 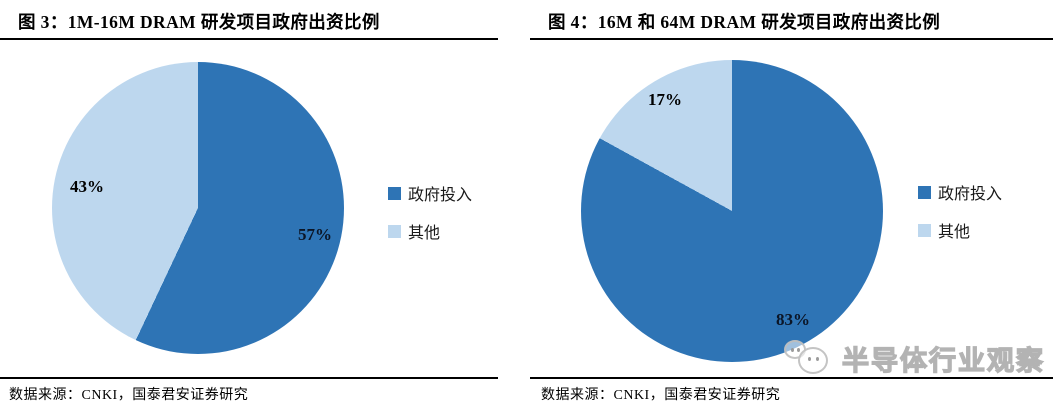 What do you see at coordinates (791, 378) in the screenshot?
I see `figure-4-footer-rule` at bounding box center [791, 378].